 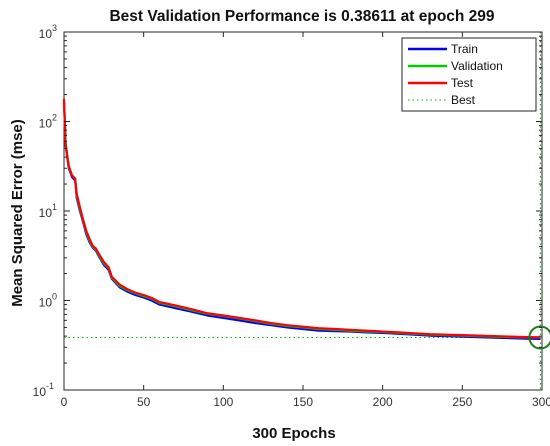 What do you see at coordinates (383, 402) in the screenshot?
I see `x-tick-label: 200` at bounding box center [383, 402].